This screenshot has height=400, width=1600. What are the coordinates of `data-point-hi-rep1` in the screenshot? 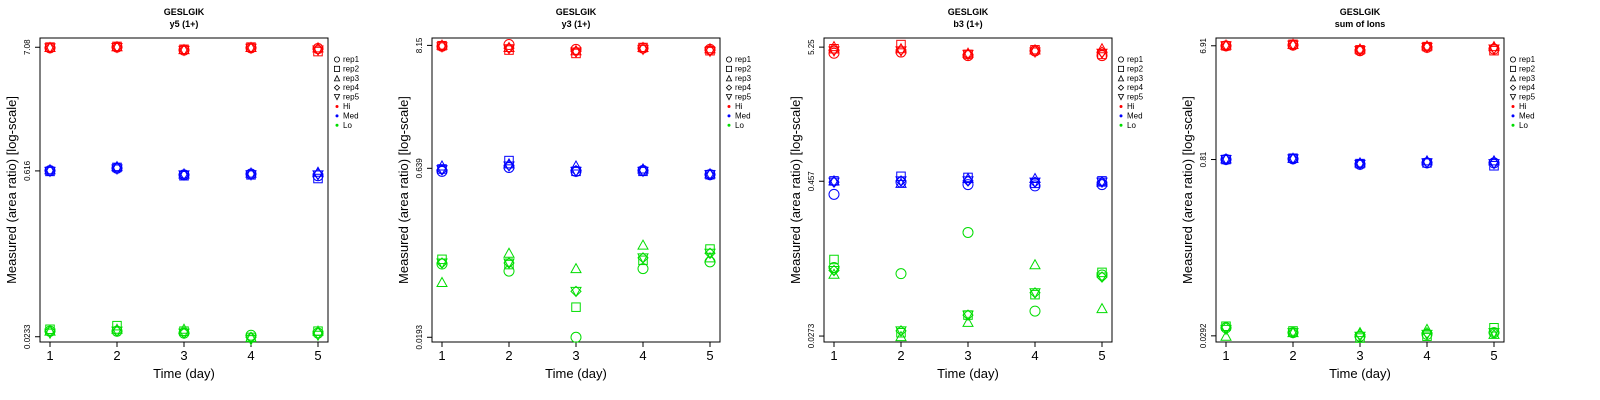 It's located at (834, 53).